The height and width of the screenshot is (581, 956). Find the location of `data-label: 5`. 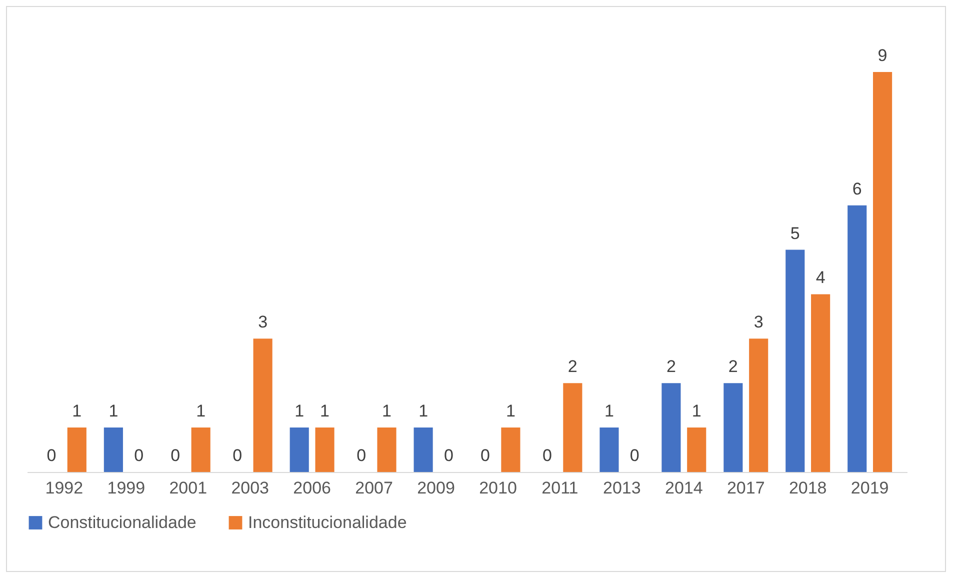

data-label: 5 is located at coordinates (795, 233).